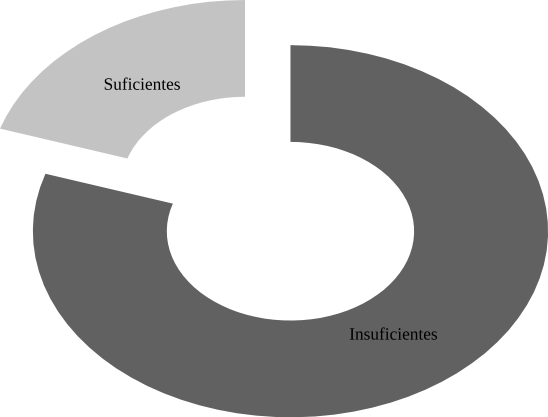  Describe the element at coordinates (394, 333) in the screenshot. I see `slice-label: Insuficientes` at that location.